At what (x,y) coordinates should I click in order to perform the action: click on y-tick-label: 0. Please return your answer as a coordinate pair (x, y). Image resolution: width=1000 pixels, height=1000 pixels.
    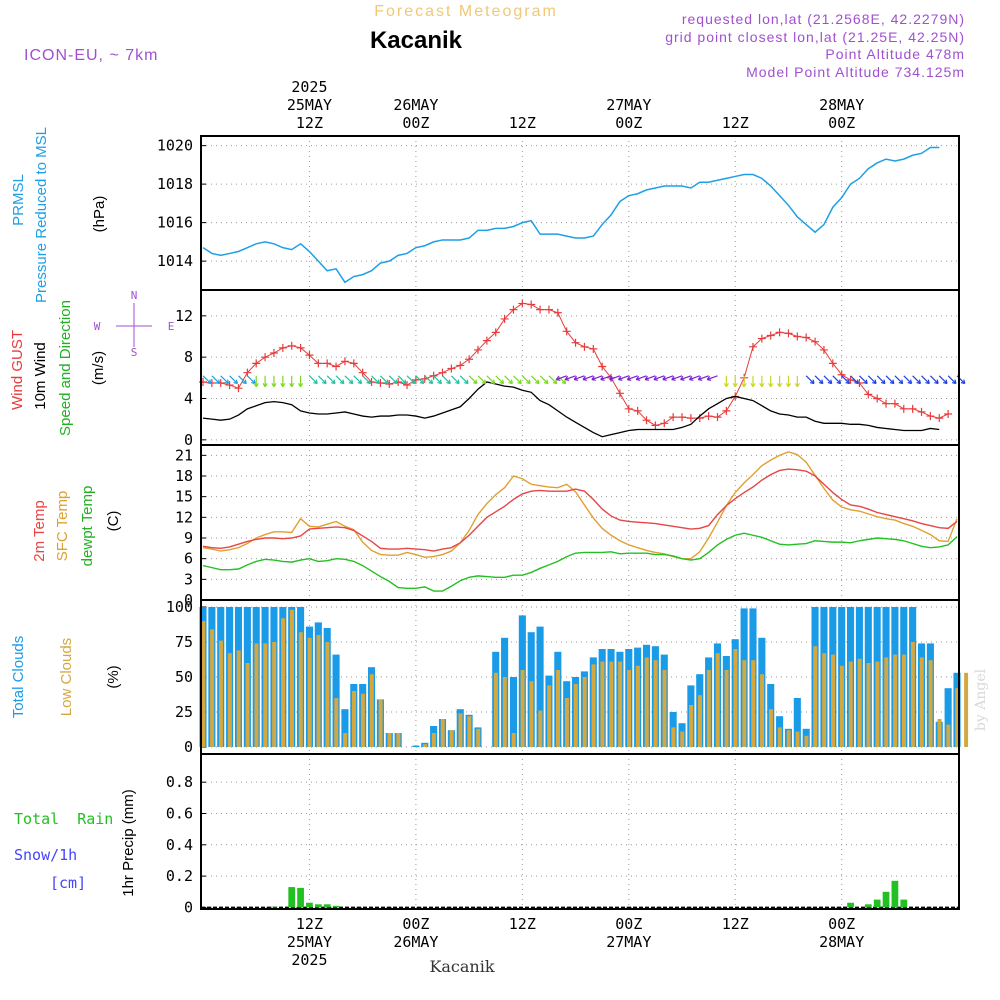
    Looking at the image, I should click on (188, 747).